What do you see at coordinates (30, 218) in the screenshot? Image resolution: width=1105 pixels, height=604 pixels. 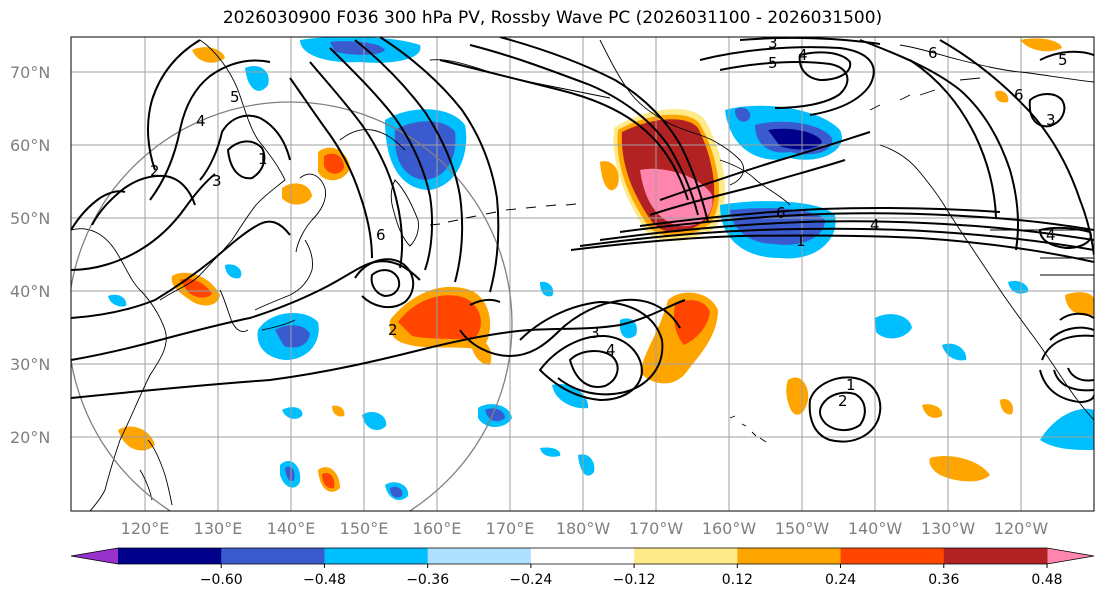 I see `lat-label: 50°N` at bounding box center [30, 218].